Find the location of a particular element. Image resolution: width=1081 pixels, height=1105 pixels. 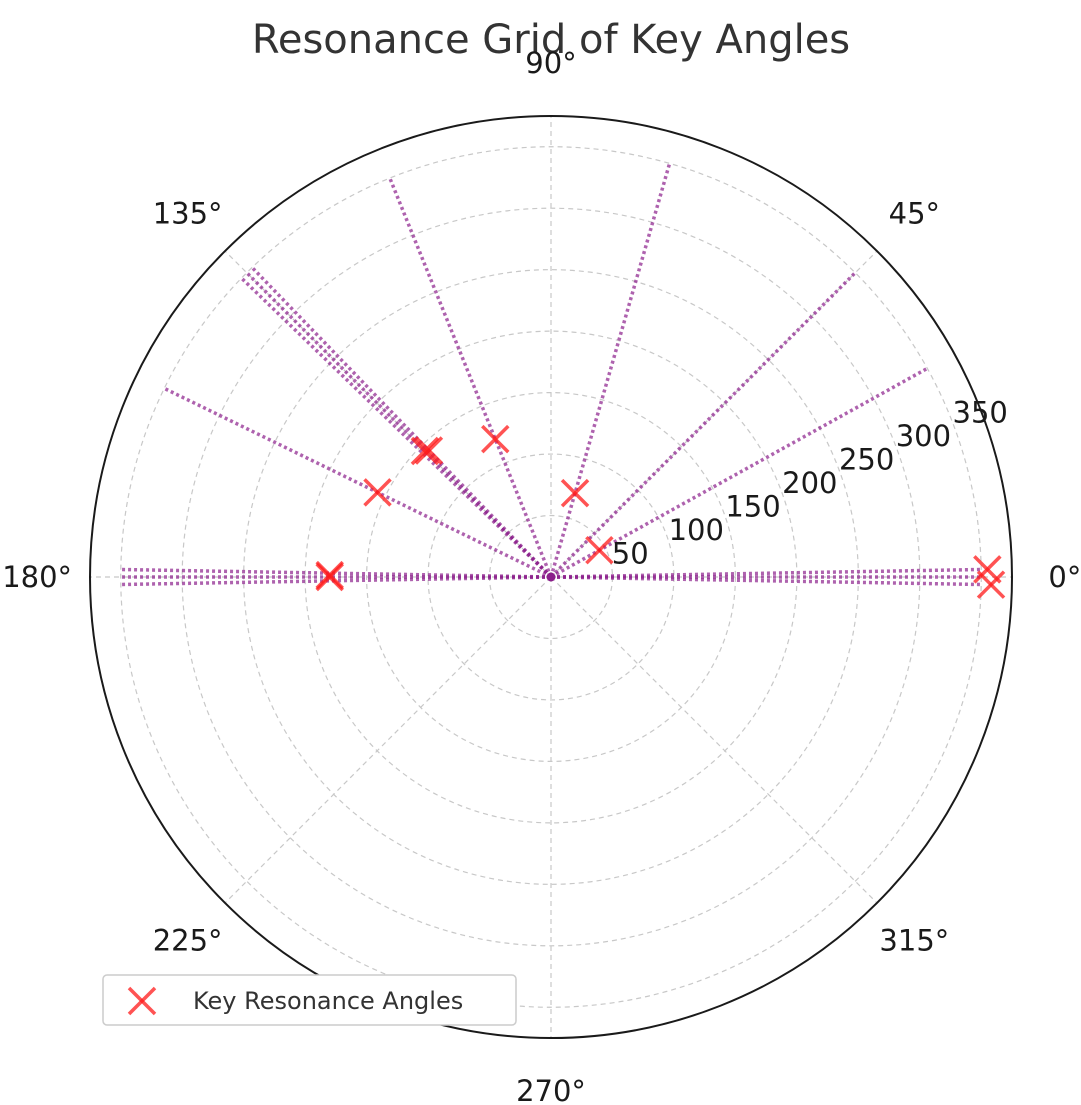

radius-tick-label: 300 is located at coordinates (923, 436).